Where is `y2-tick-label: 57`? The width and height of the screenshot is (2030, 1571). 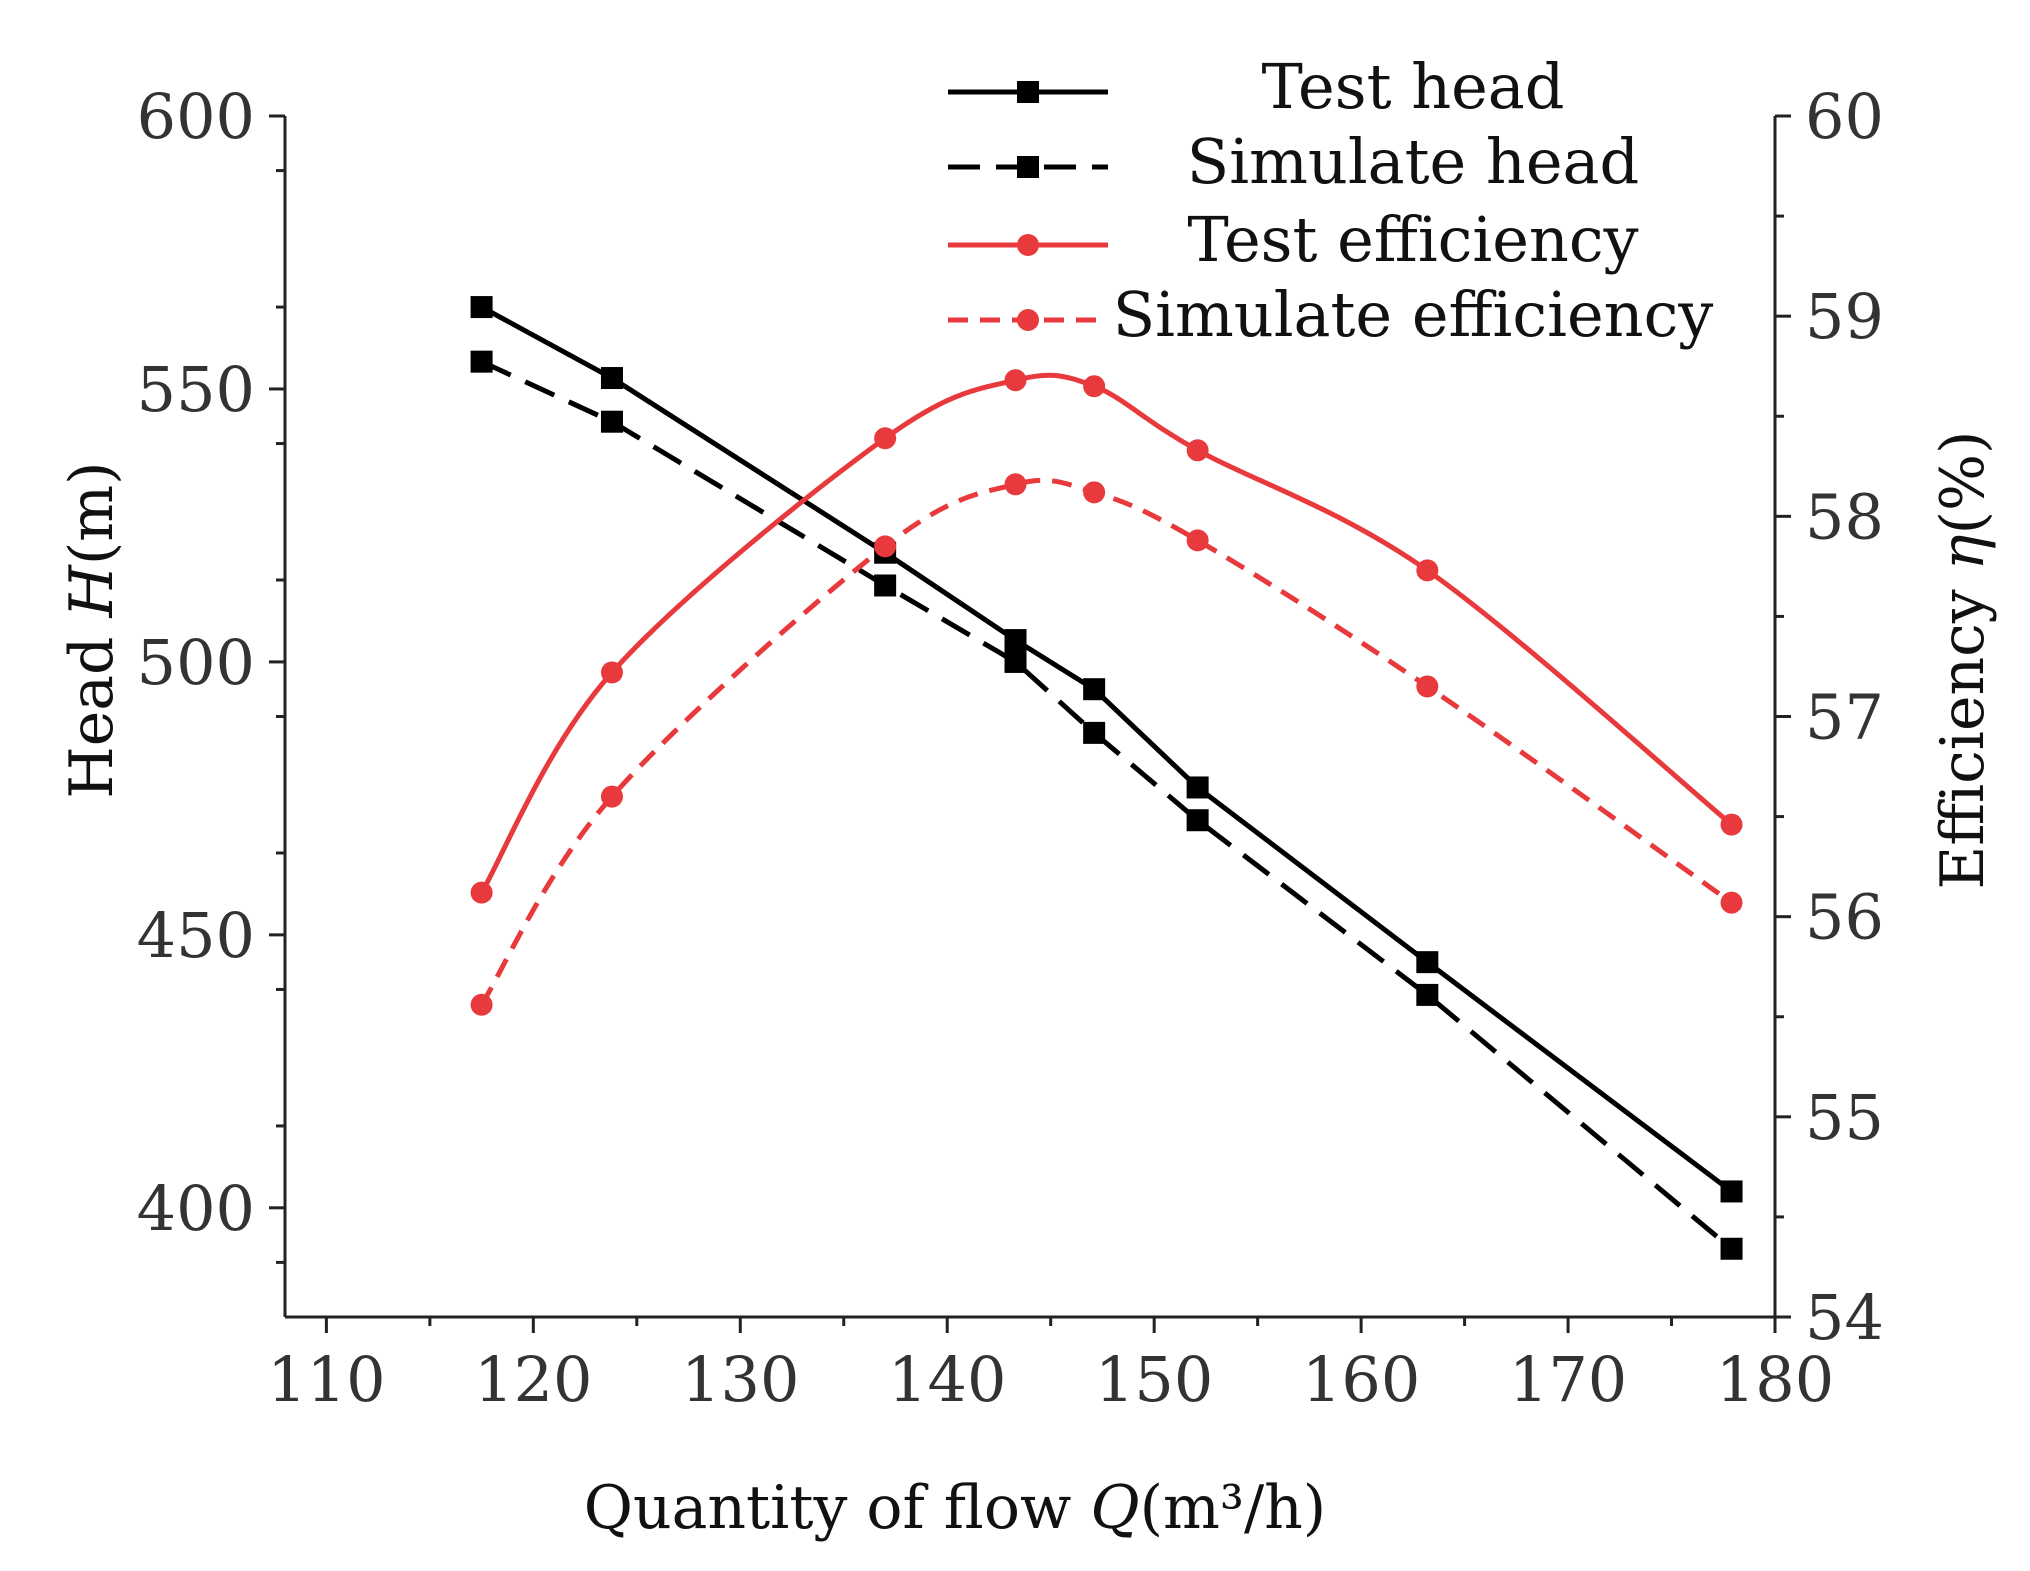 y2-tick-label: 57 is located at coordinates (1844, 717).